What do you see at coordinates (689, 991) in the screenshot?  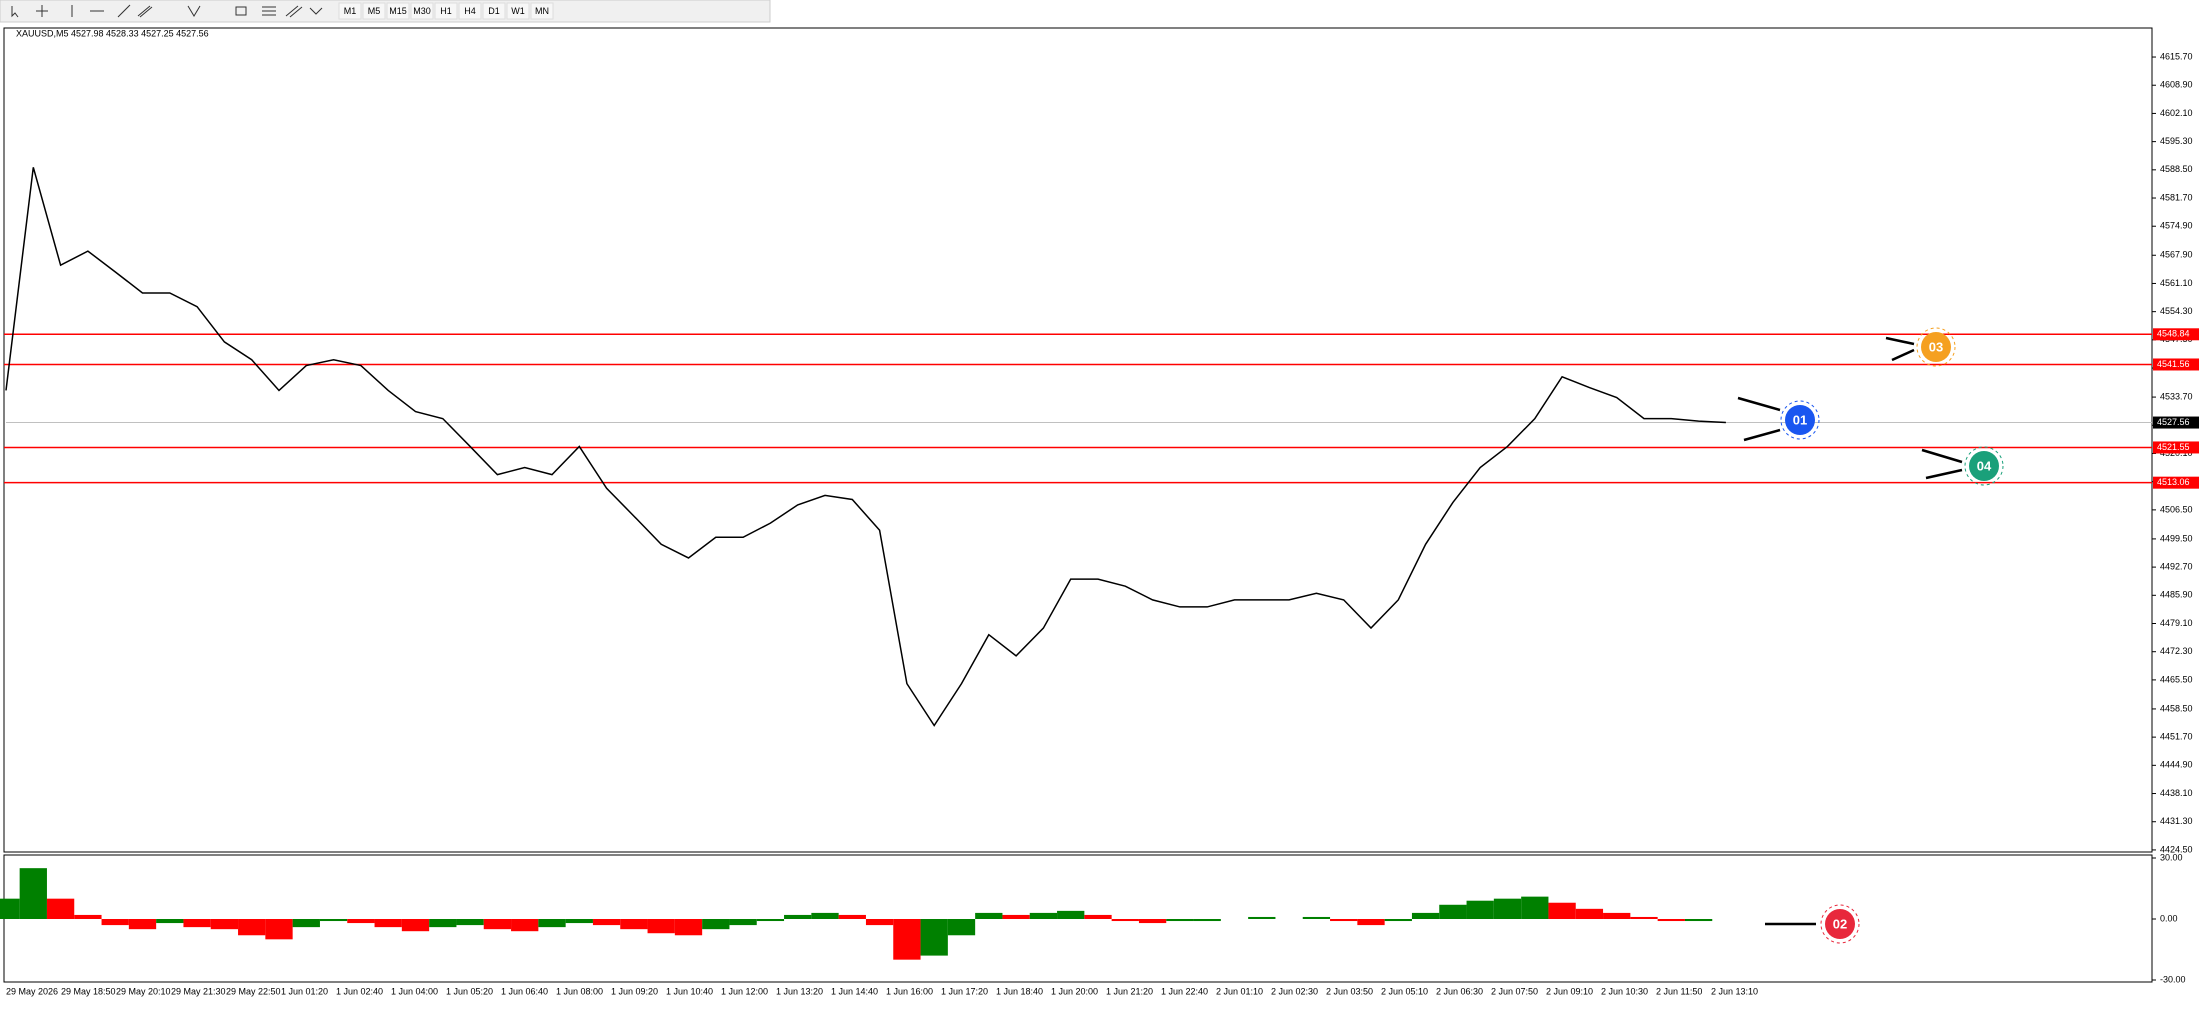 I see `time-label: 1 Jun 10:40` at bounding box center [689, 991].